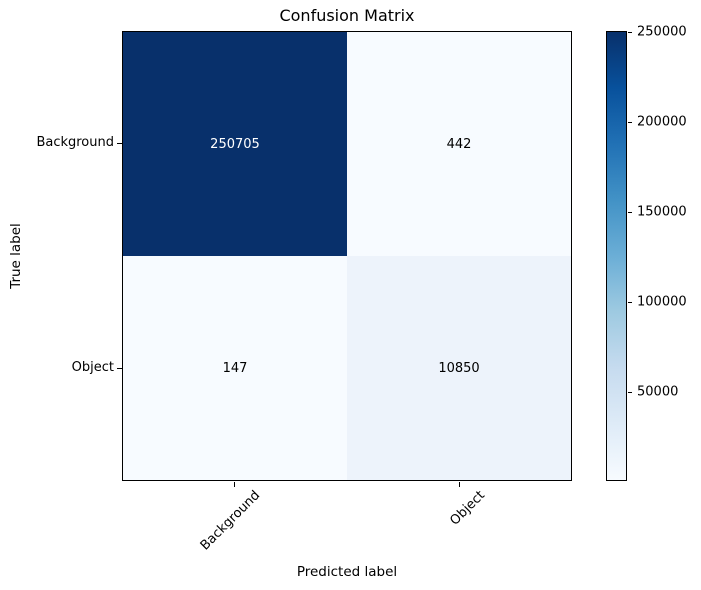 The image size is (701, 590). Describe the element at coordinates (347, 572) in the screenshot. I see `x-axis-label: Predicted label` at that location.